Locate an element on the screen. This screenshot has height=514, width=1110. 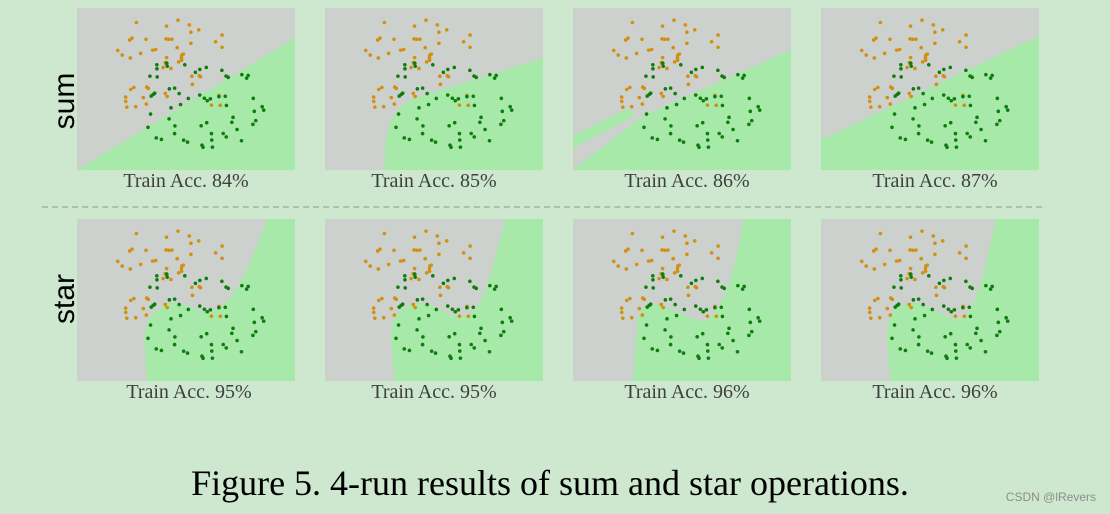
train-acc-label: Train Acc. 87% is located at coordinates (935, 181).